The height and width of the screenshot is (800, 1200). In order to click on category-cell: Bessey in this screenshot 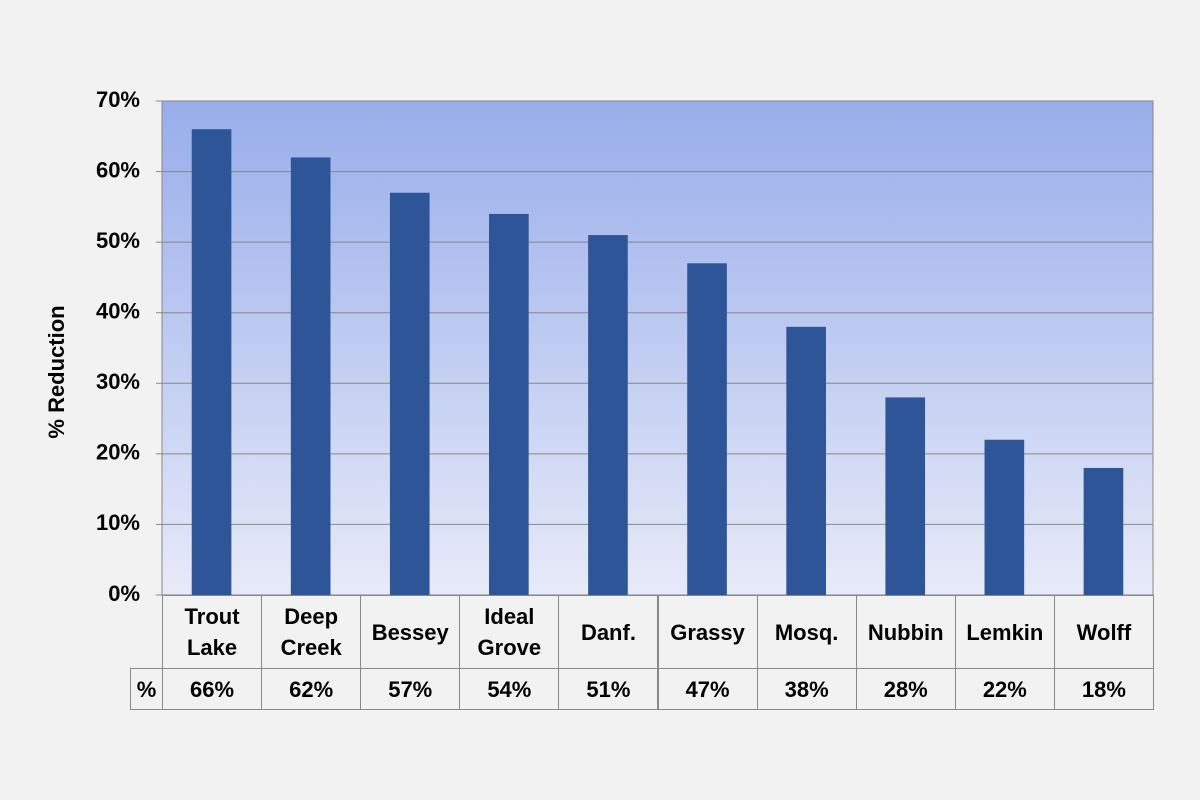, I will do `click(410, 632)`.